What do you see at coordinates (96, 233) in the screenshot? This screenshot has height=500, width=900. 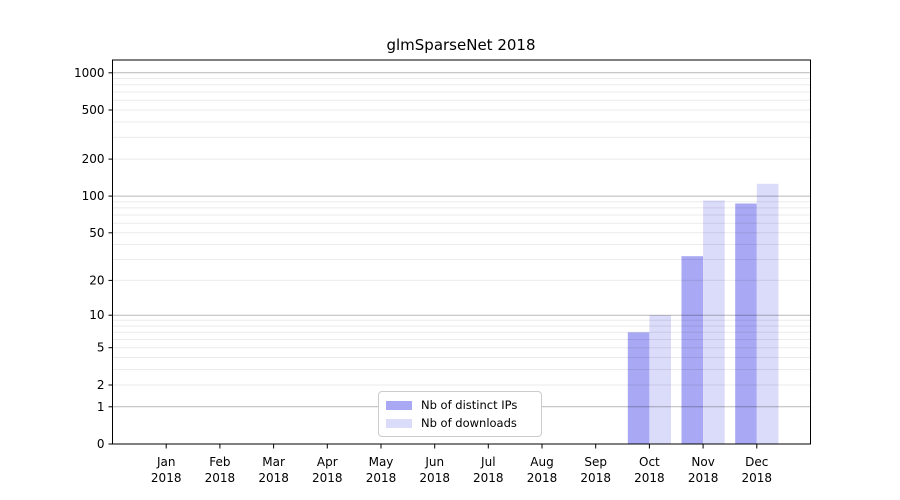 I see `y-tick-label: 50` at bounding box center [96, 233].